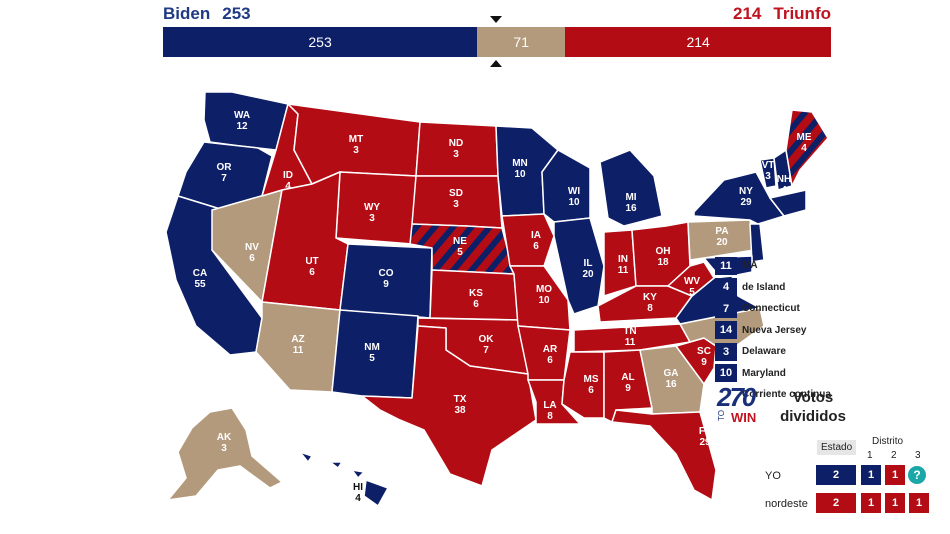 Image resolution: width=950 pixels, height=534 pixels. Describe the element at coordinates (773, 266) in the screenshot. I see `list-item: 11 MA` at that location.